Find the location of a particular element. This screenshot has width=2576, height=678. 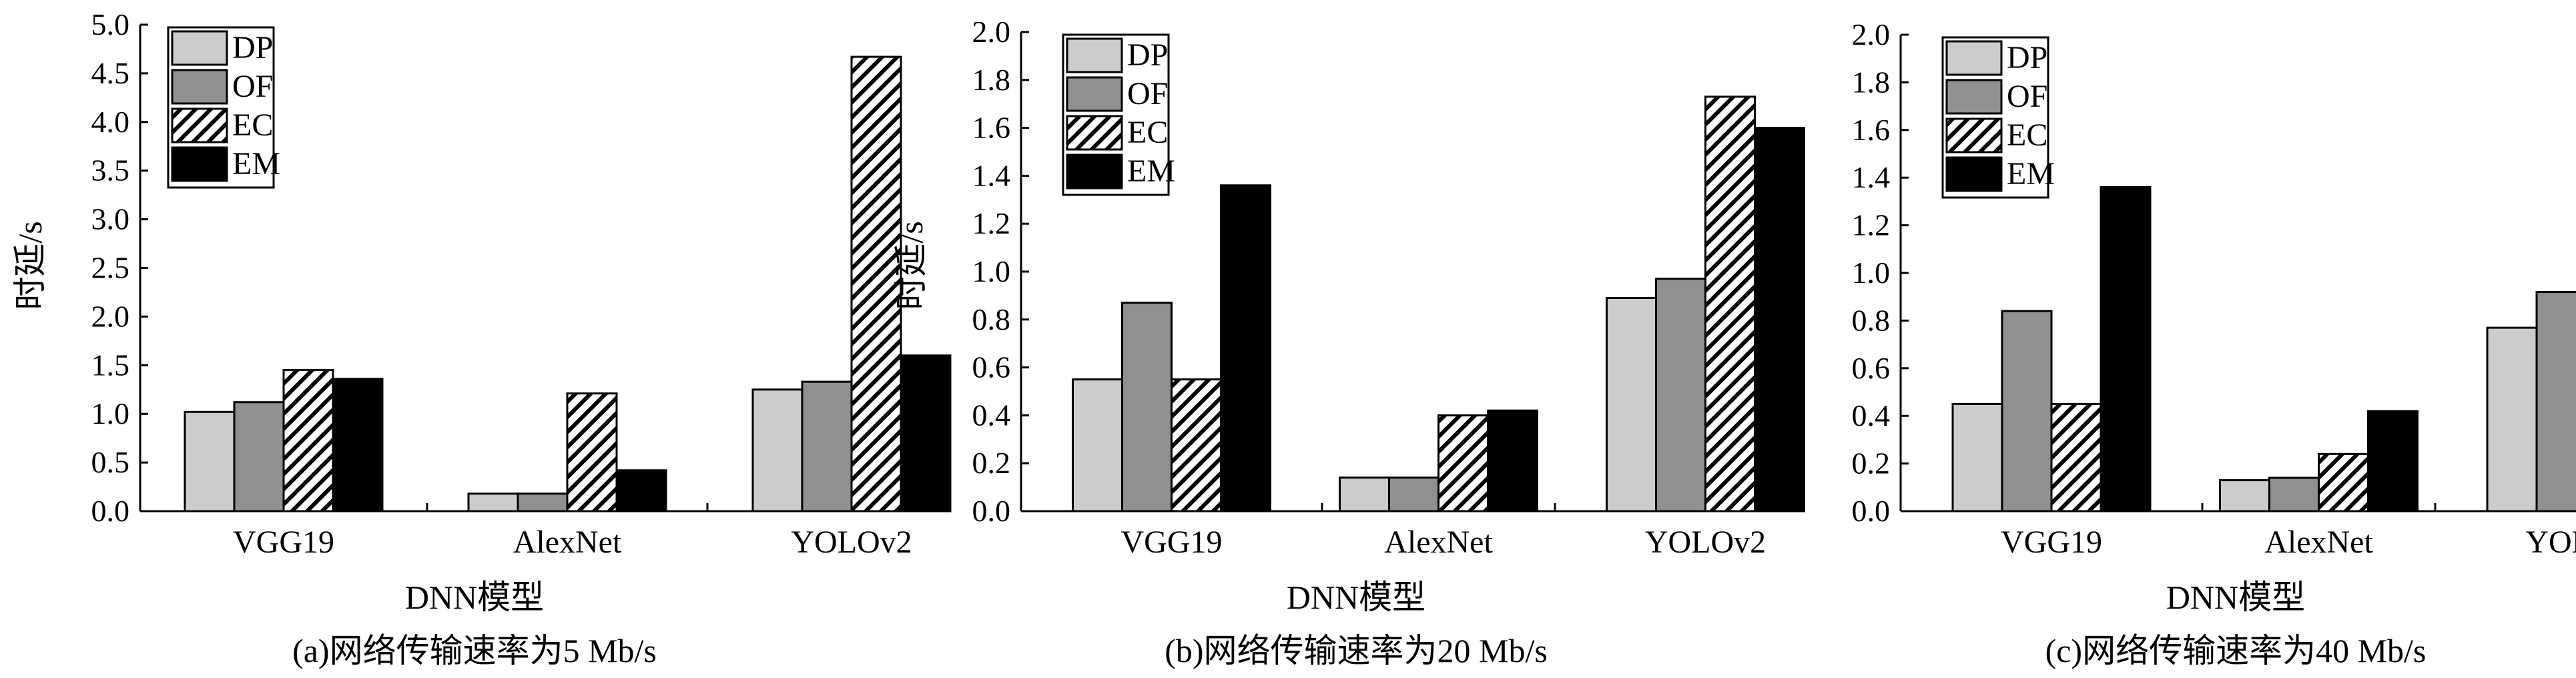

bar-dp-vgg19-a is located at coordinates (210, 462).